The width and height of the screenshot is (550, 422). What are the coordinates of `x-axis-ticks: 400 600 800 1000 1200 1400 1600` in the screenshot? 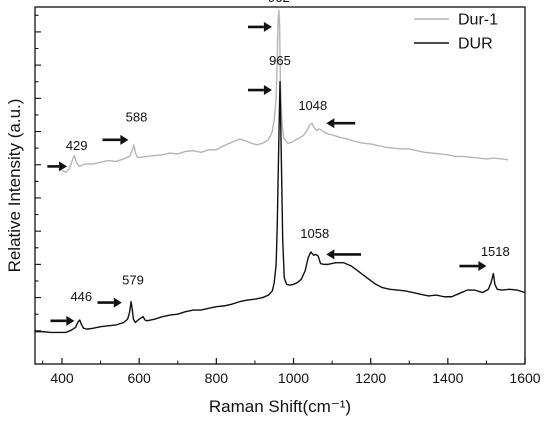 It's located at (291, 372).